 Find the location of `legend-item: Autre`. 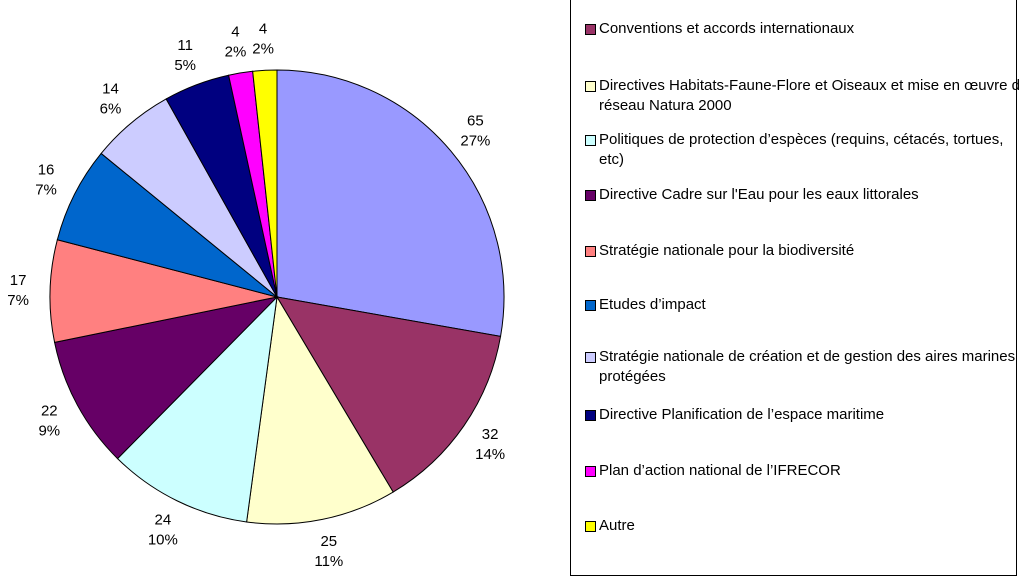

legend-item: Autre is located at coordinates (802, 526).